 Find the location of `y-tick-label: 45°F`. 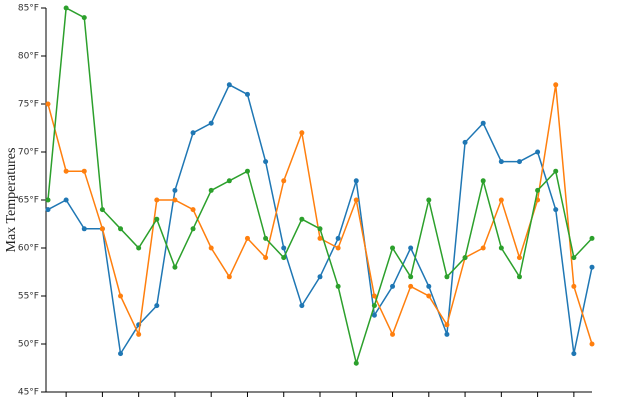

y-tick-label: 45°F is located at coordinates (28, 393).